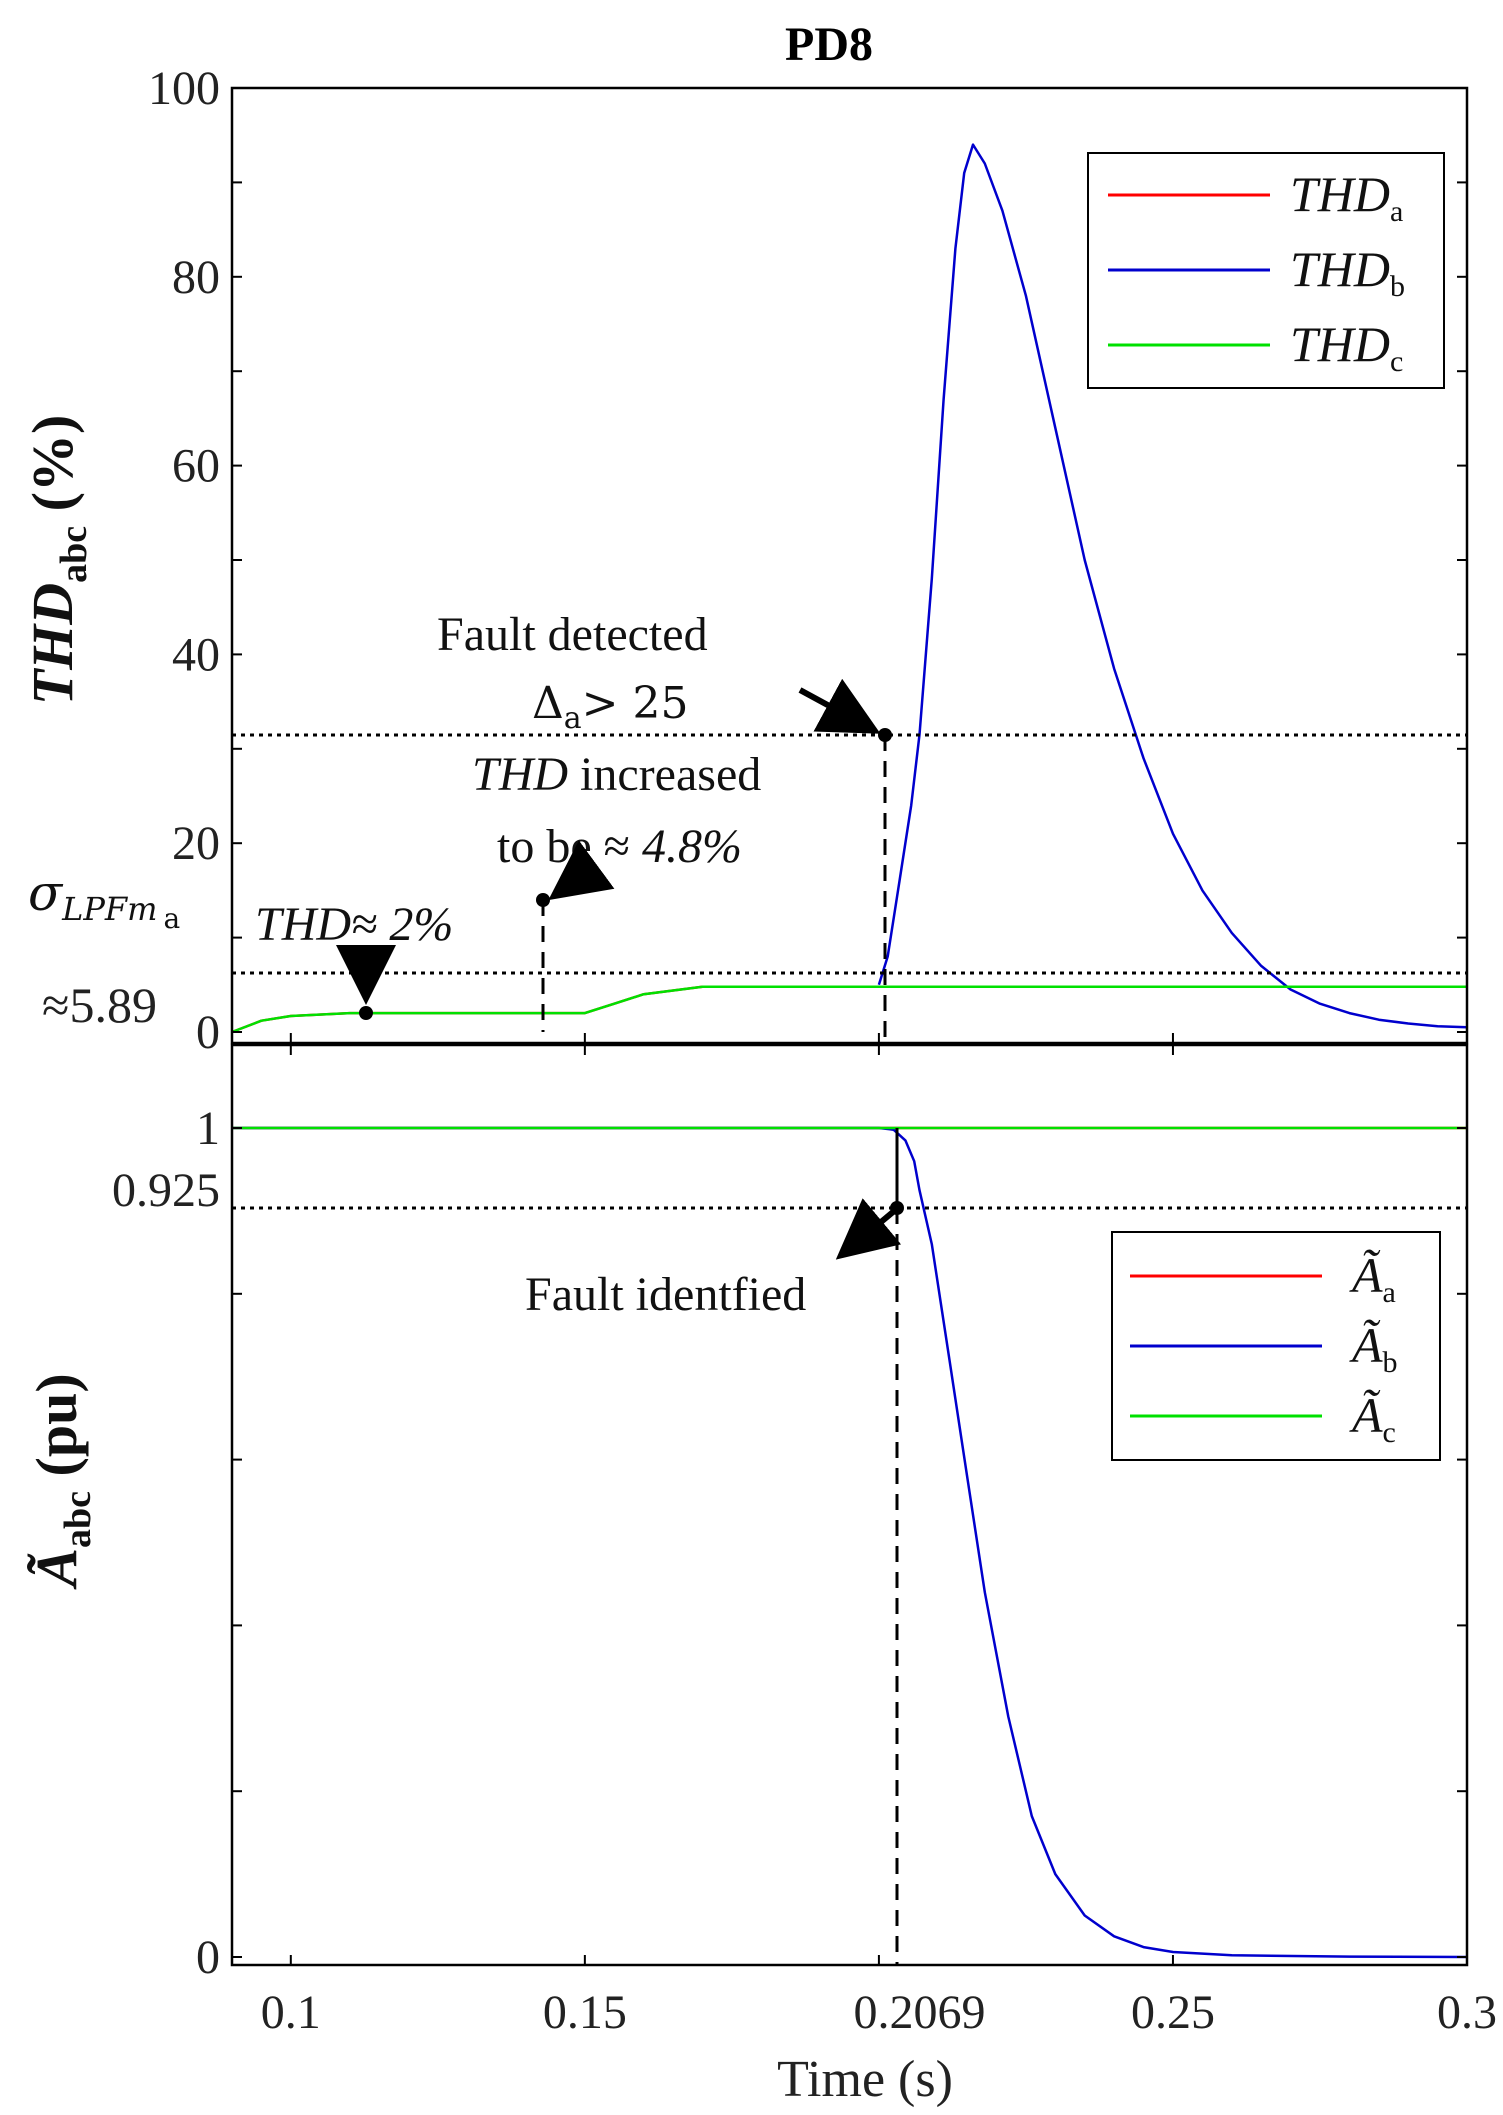  Describe the element at coordinates (1372, 1278) in the screenshot. I see `legend-label: Ãa` at that location.